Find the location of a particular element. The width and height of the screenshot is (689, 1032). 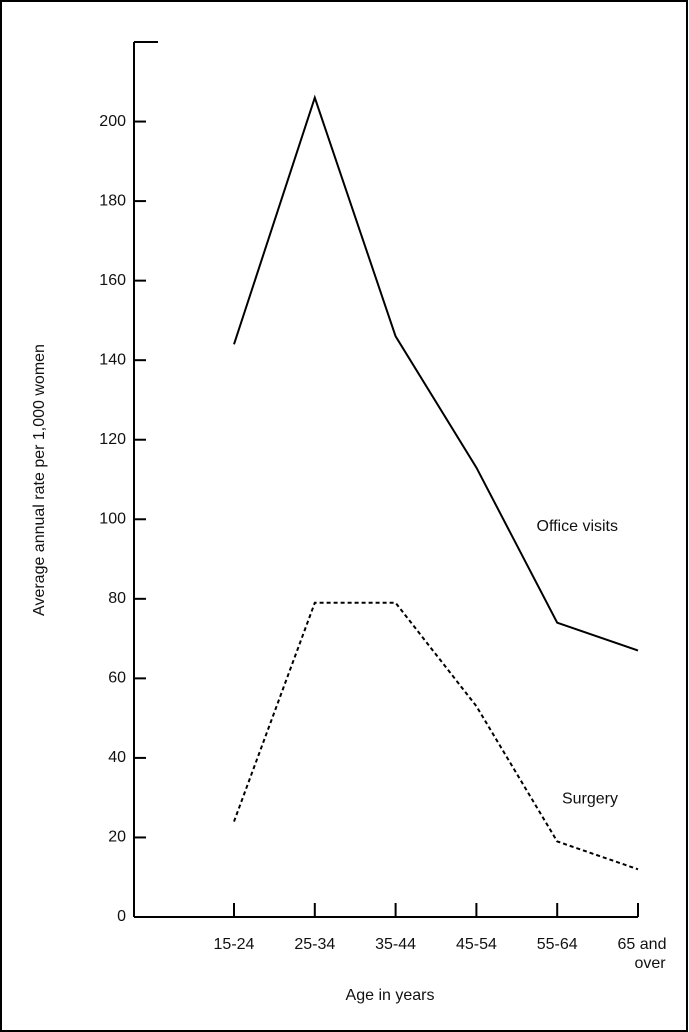

y-tick-label: 140 is located at coordinates (112, 359).